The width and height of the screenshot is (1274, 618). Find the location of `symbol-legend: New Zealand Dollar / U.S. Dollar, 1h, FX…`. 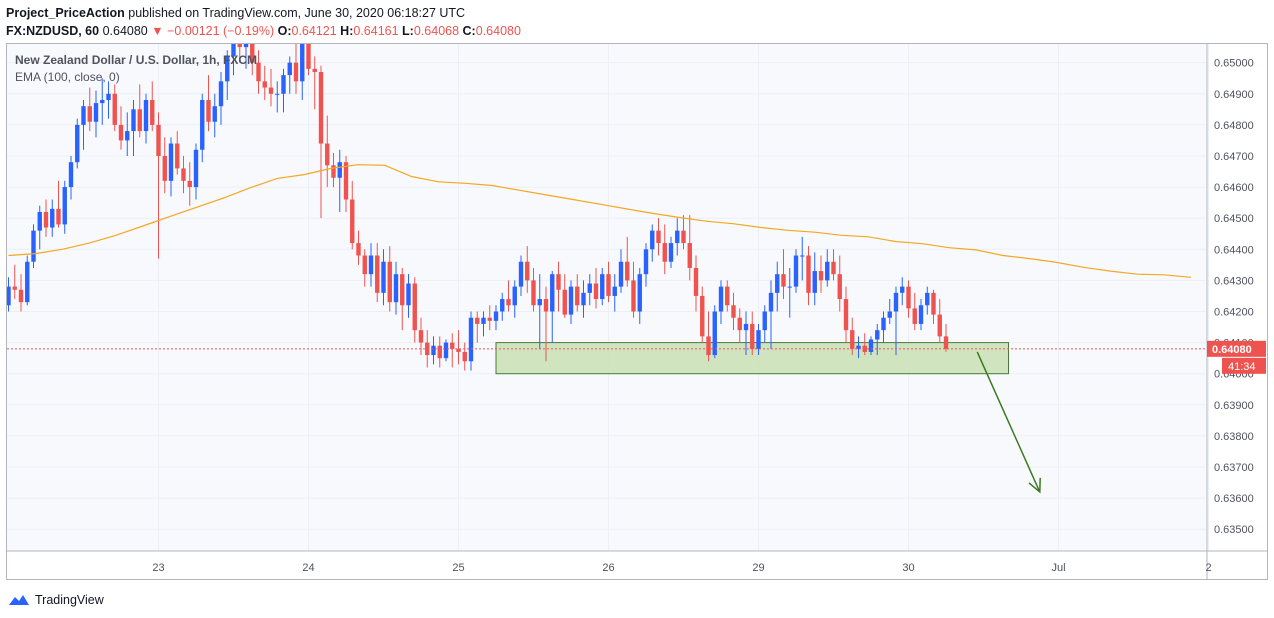

symbol-legend: New Zealand Dollar / U.S. Dollar, 1h, FX… is located at coordinates (136, 60).